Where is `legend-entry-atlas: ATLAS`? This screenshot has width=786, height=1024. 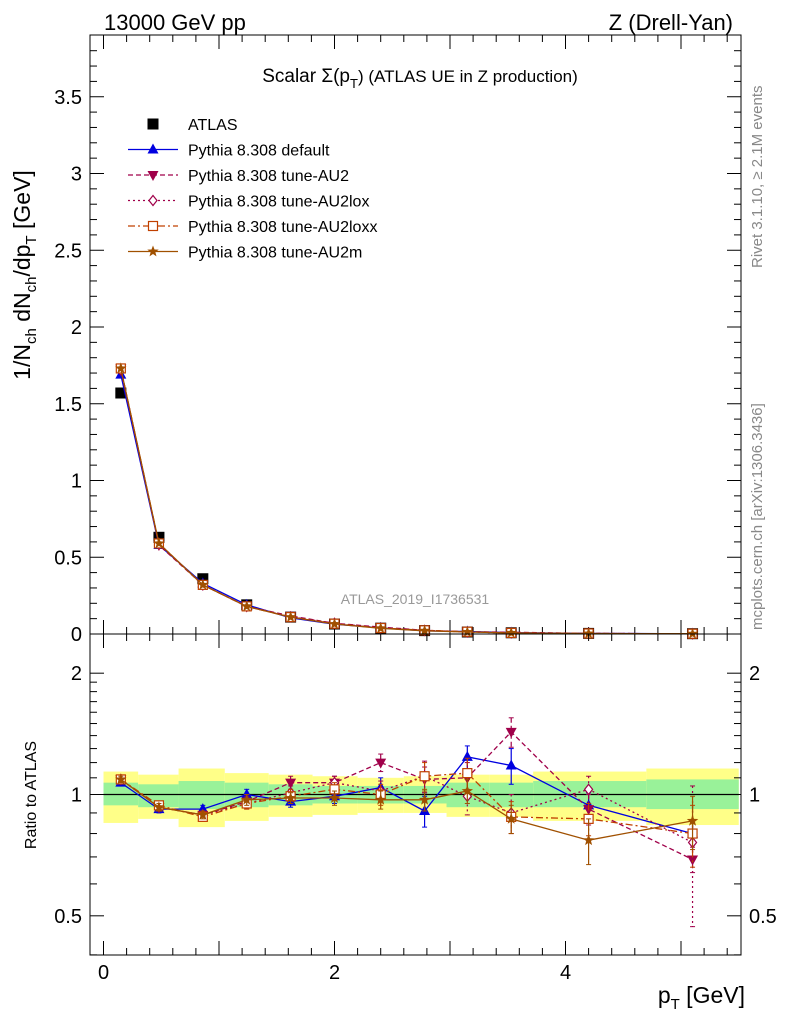
legend-entry-atlas: ATLAS is located at coordinates (192, 125).